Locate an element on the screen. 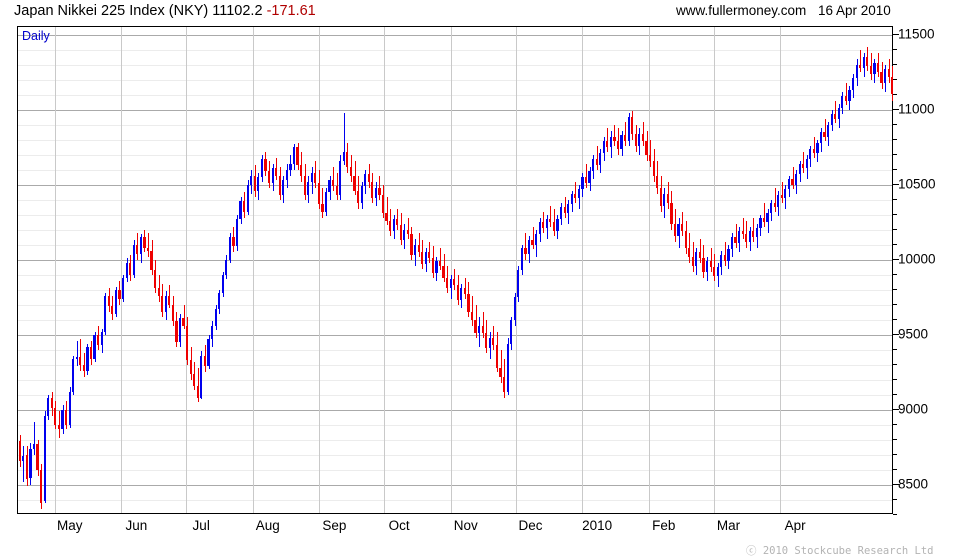  source-url: www.fullermoney.com is located at coordinates (741, 10).